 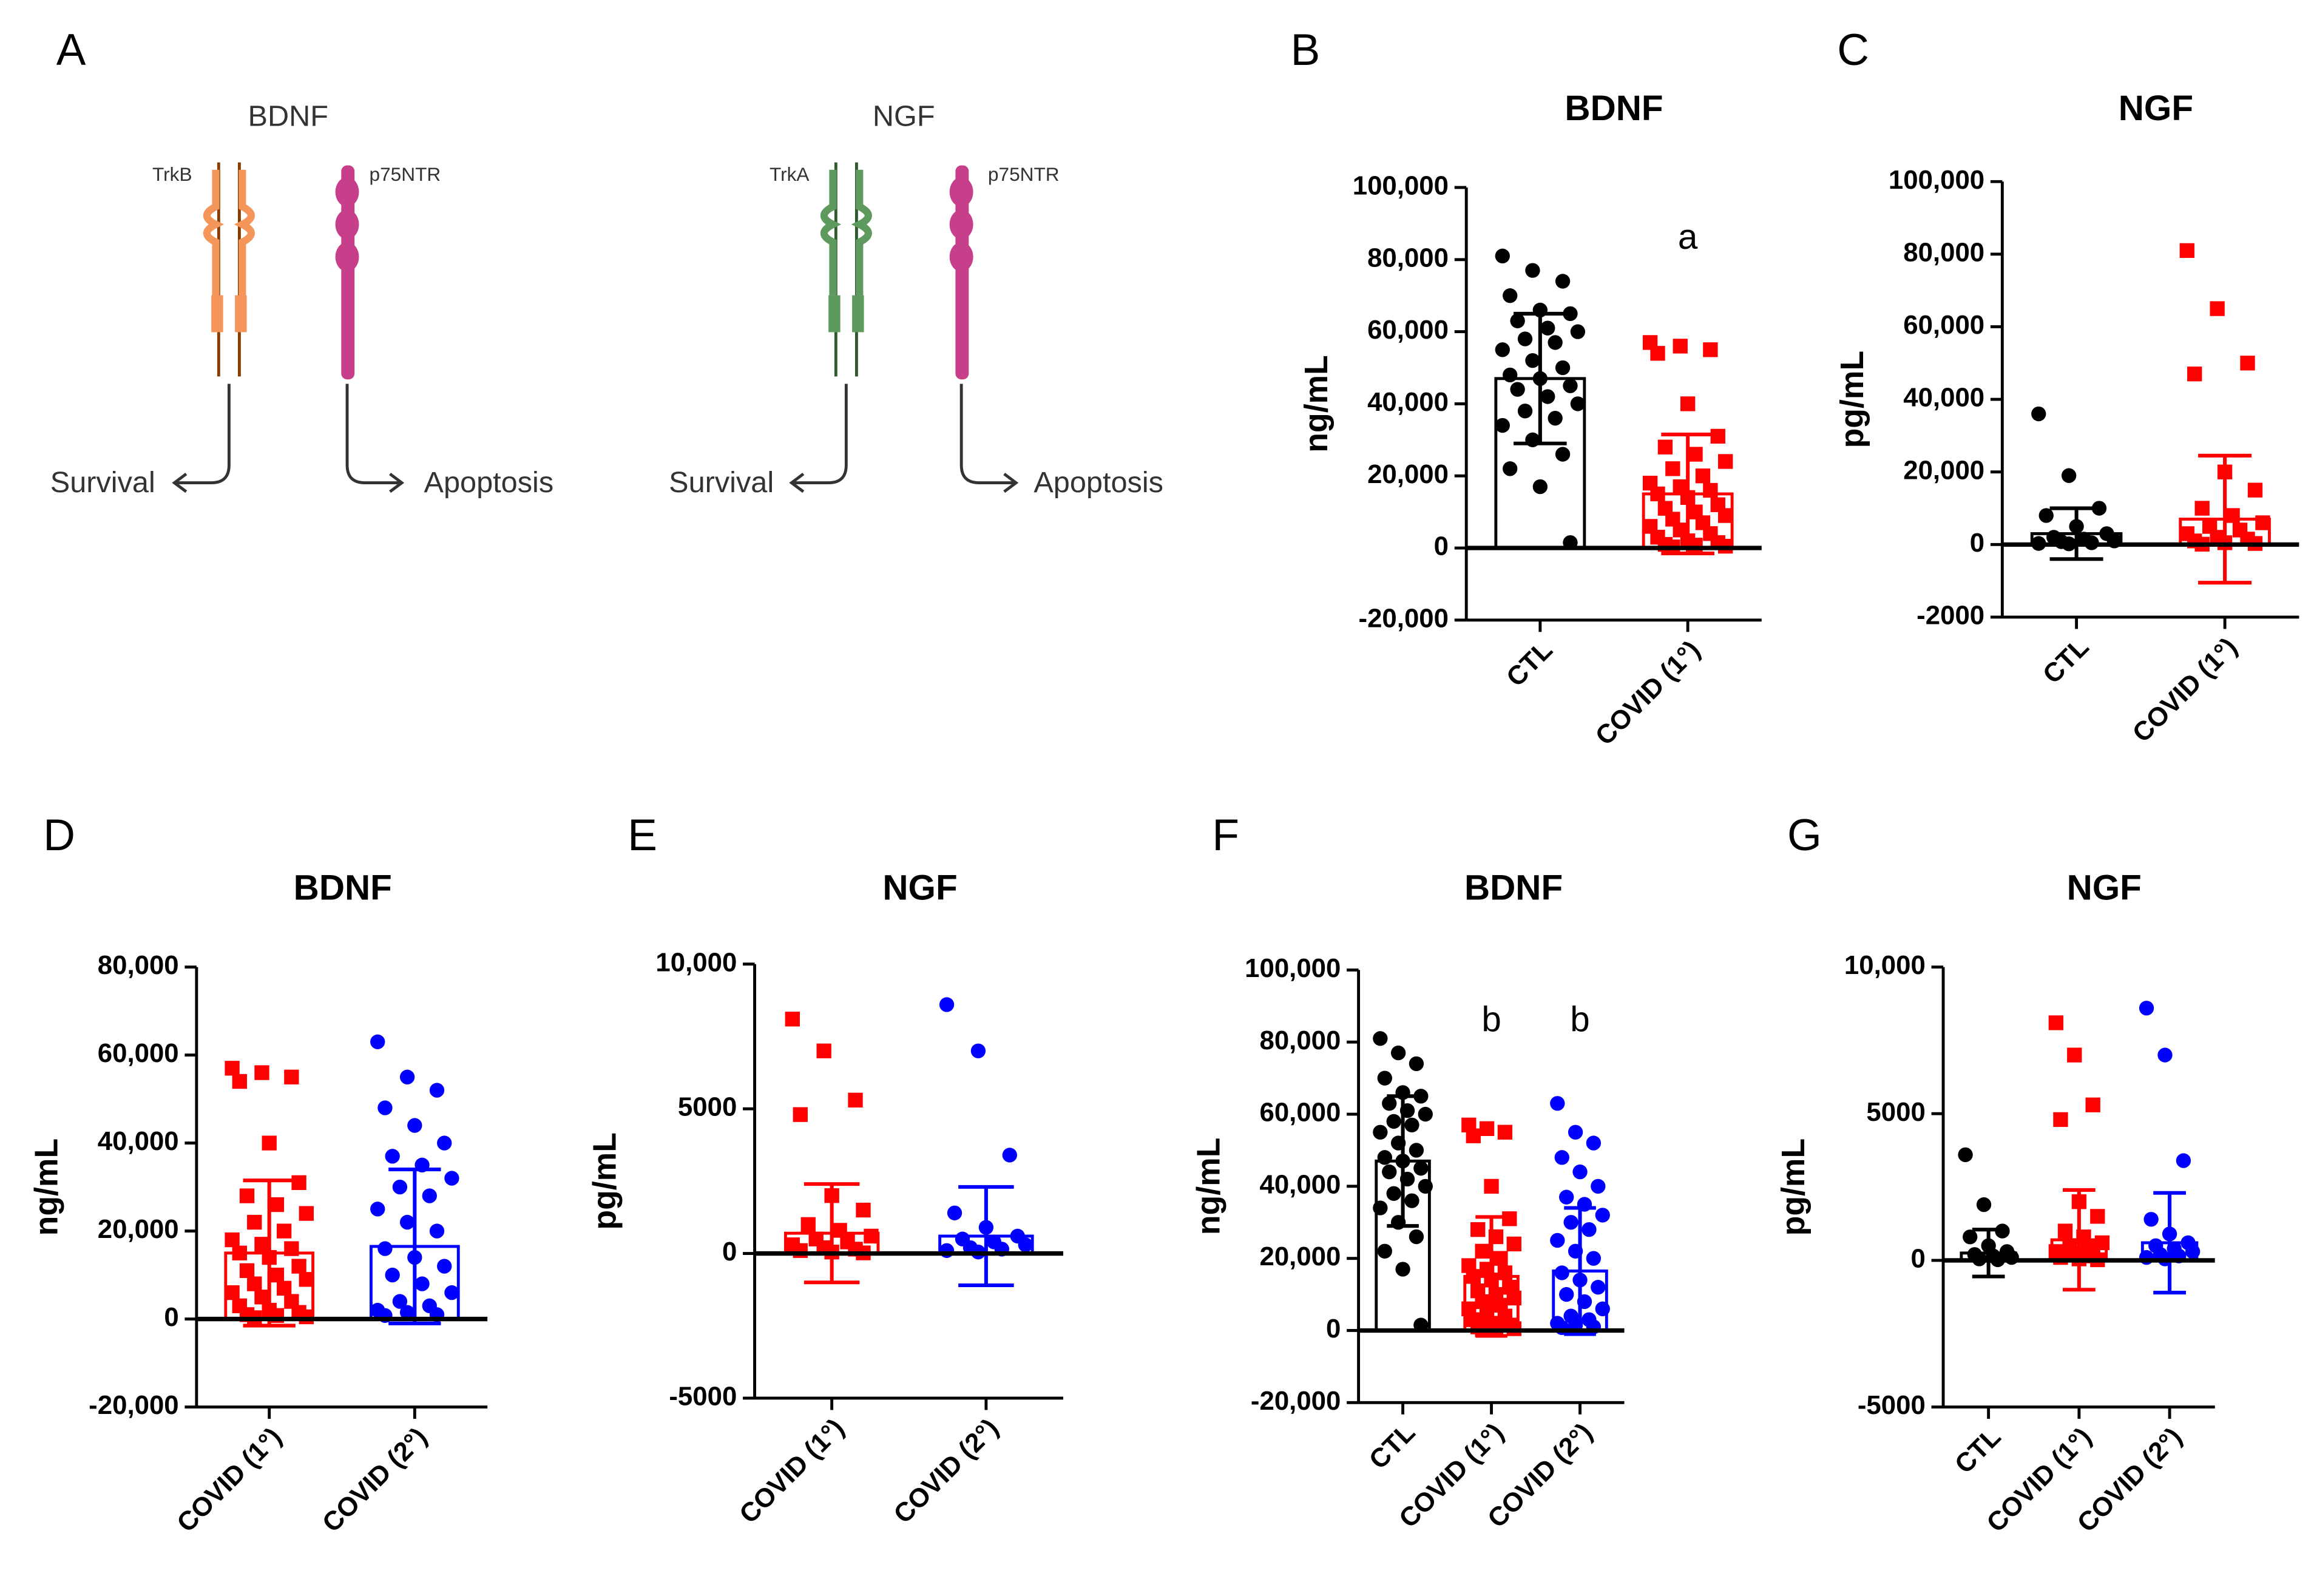 What do you see at coordinates (489, 483) in the screenshot?
I see `outcome-label: Apoptosis` at bounding box center [489, 483].